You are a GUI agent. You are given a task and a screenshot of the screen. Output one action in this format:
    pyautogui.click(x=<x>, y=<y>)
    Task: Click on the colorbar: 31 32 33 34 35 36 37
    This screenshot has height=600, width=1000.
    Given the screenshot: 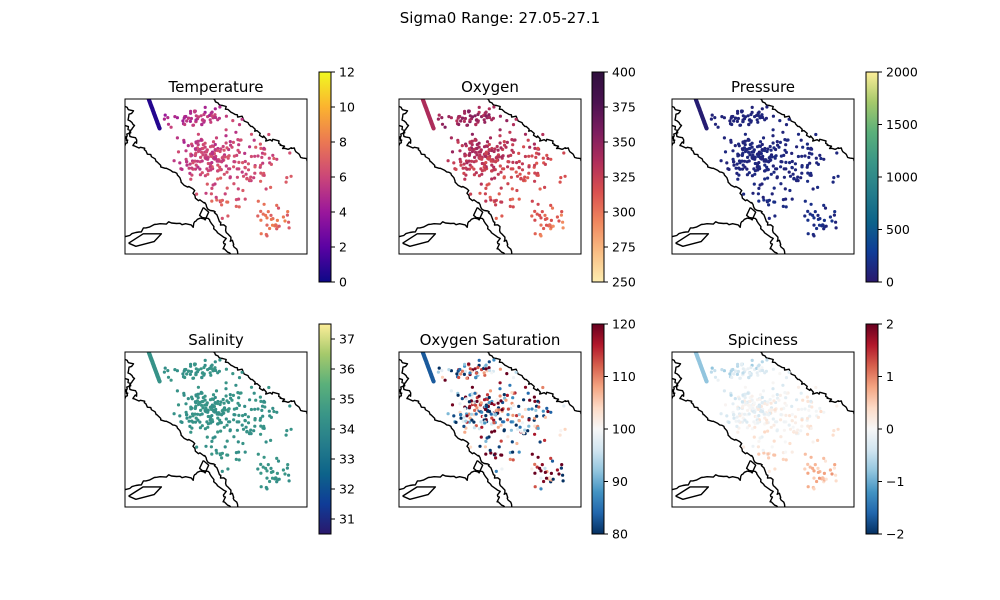 What is the action you would take?
    pyautogui.click(x=336, y=429)
    